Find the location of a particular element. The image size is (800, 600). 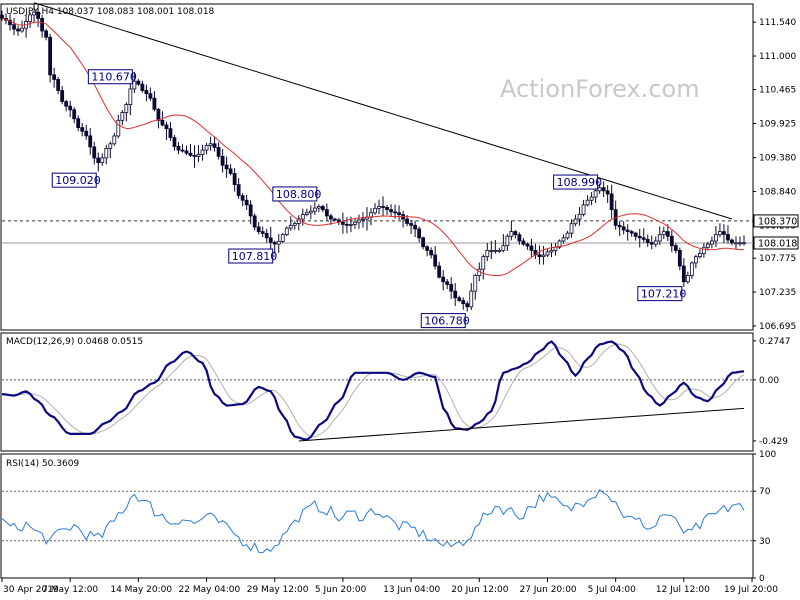

x-tick-label: 27 Jun 20:00 is located at coordinates (547, 590).